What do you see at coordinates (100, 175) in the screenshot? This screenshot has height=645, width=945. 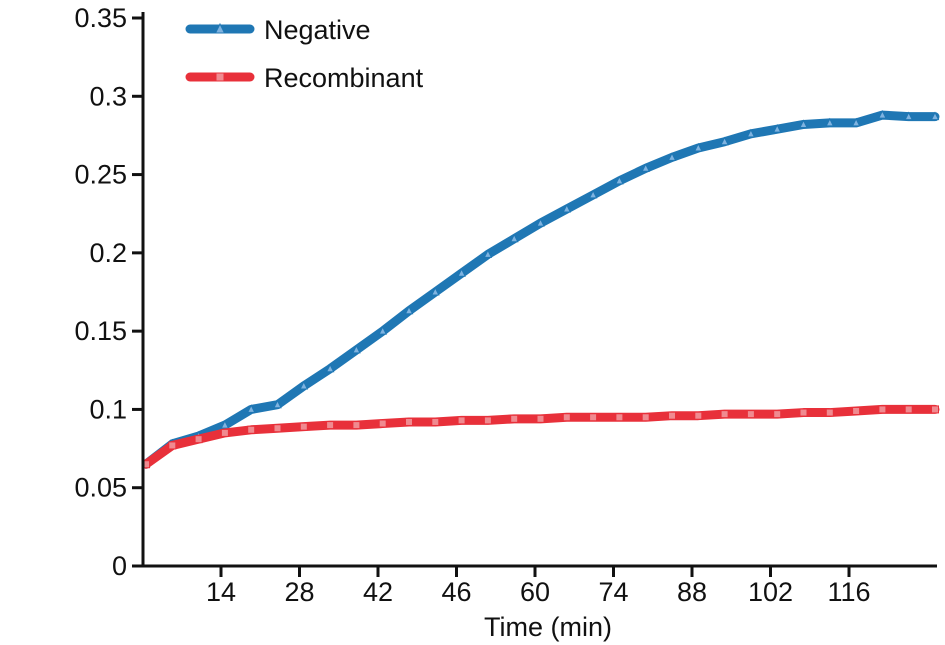 I see `y-tick-label: 0.25` at bounding box center [100, 175].